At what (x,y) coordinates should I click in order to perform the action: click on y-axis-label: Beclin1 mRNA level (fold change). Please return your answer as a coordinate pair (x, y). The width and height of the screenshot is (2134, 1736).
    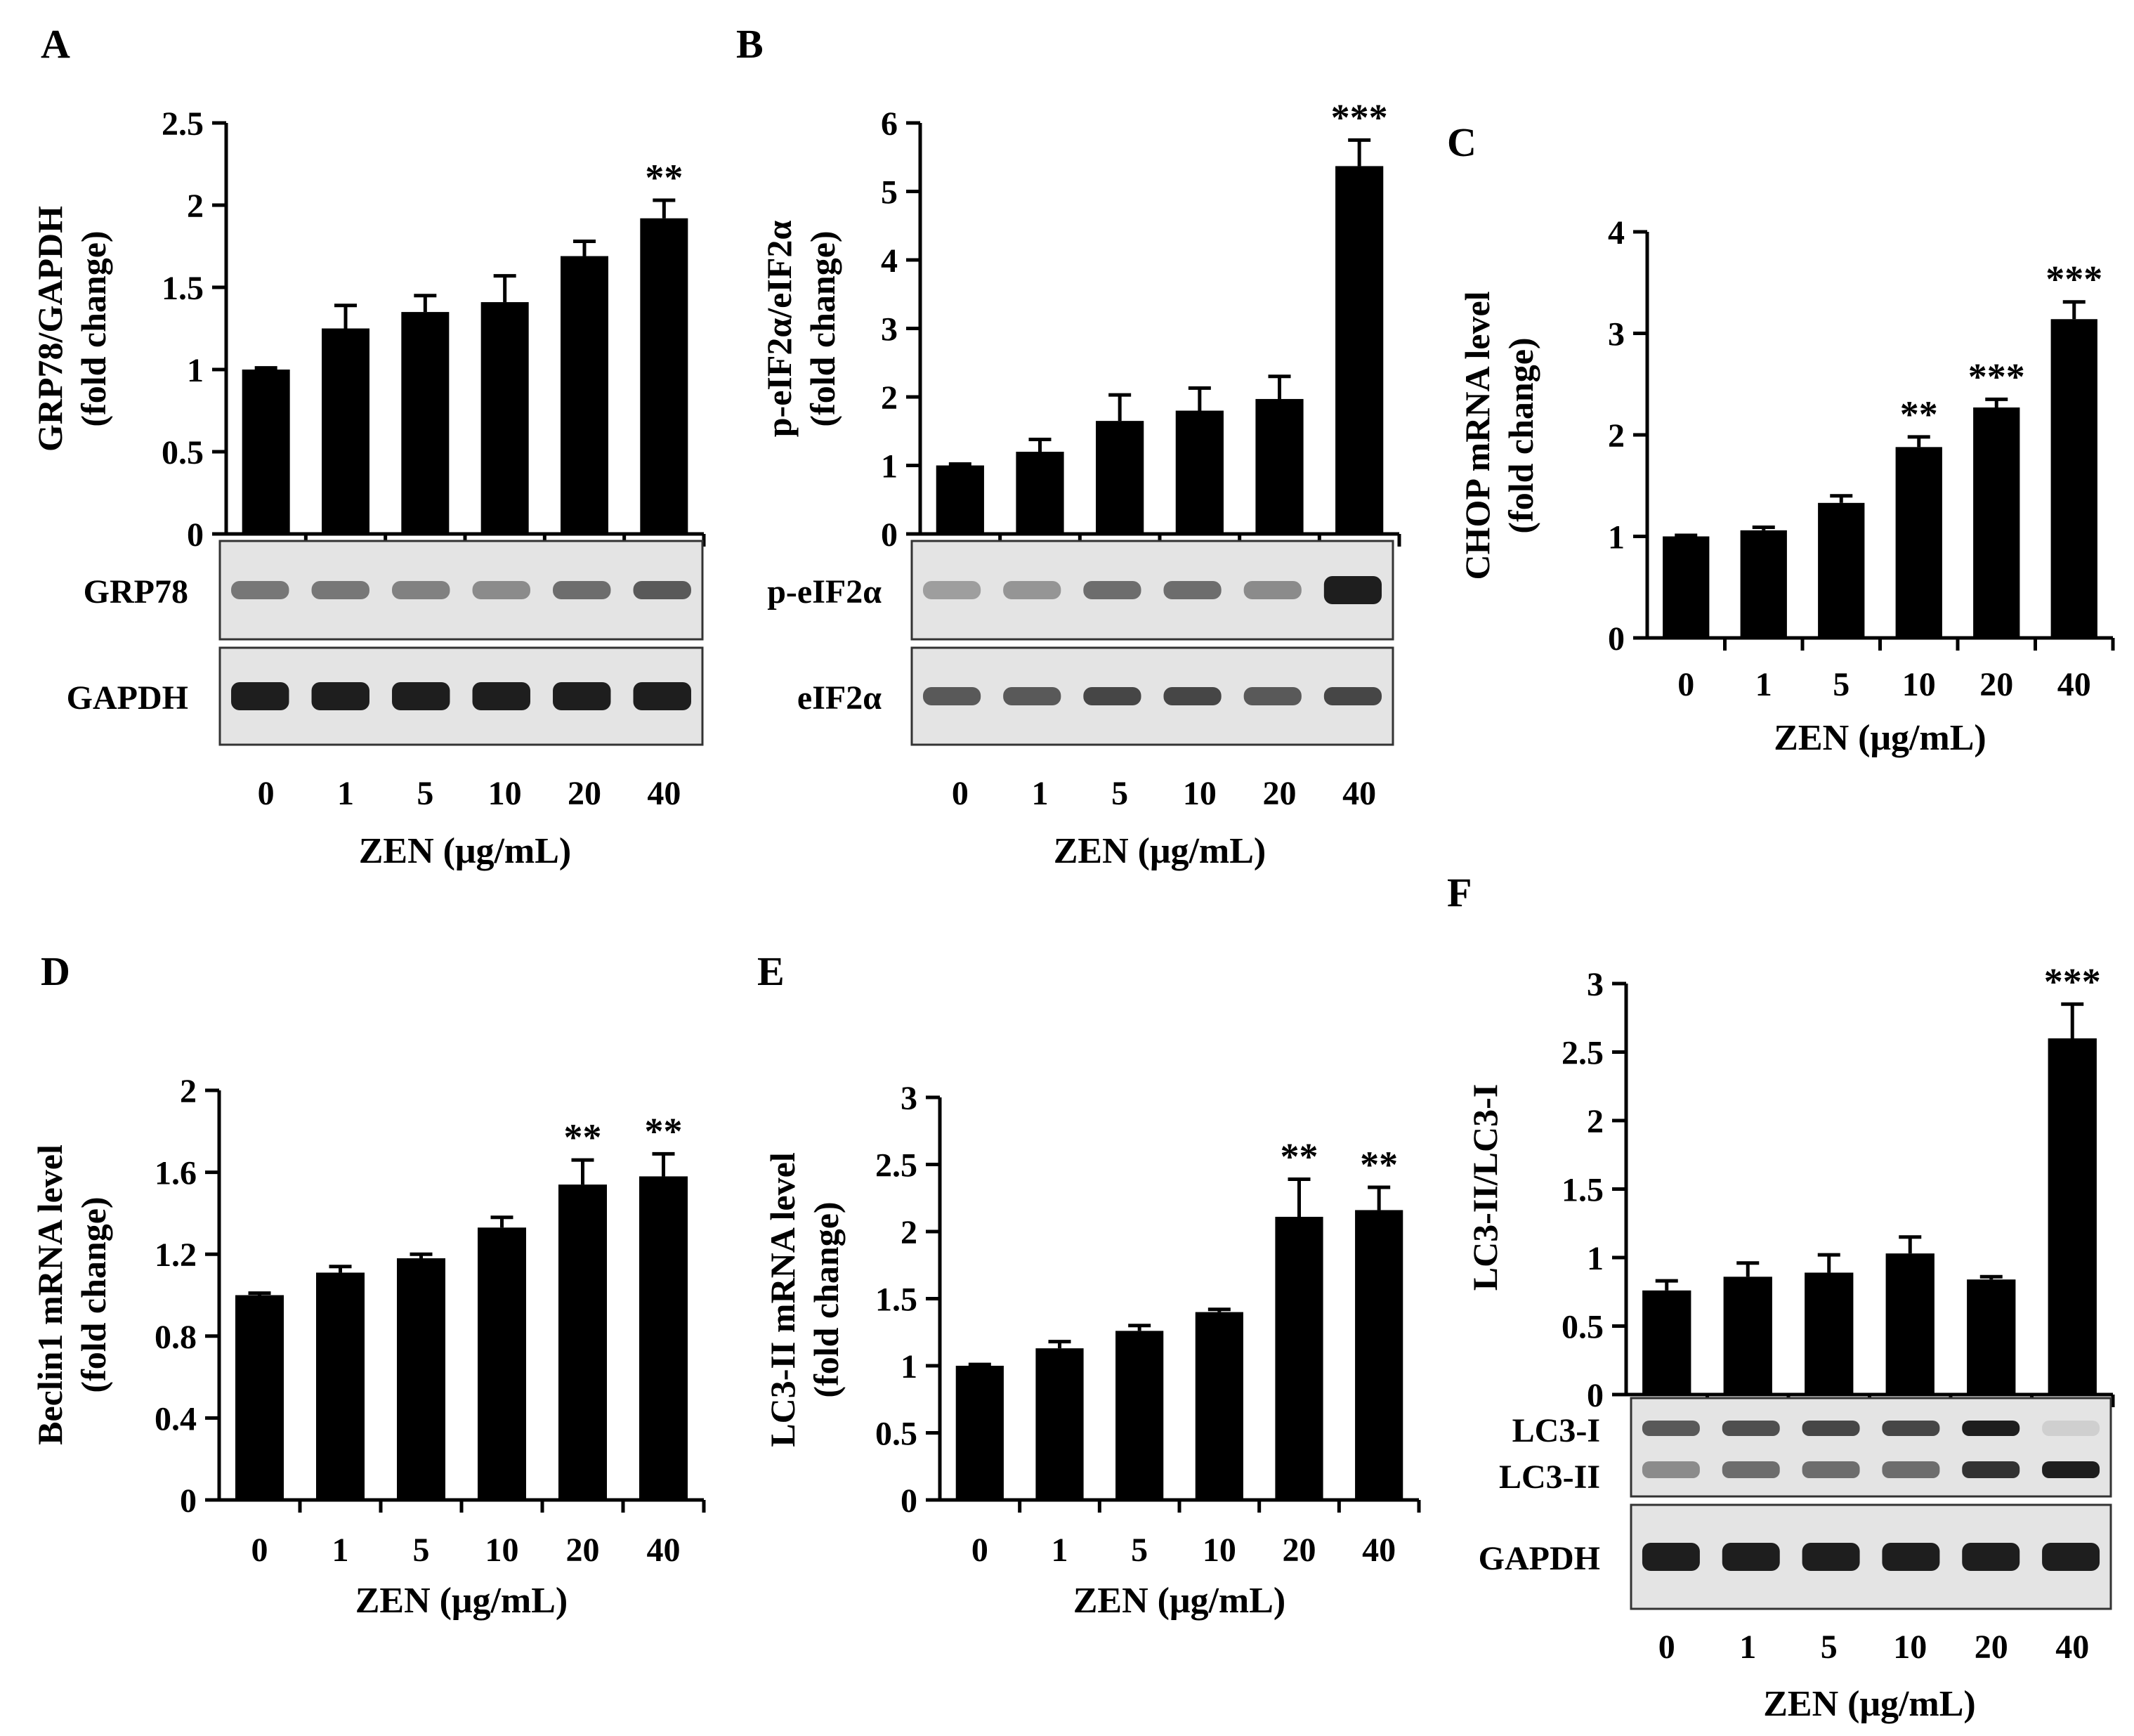
    Looking at the image, I should click on (71, 1294).